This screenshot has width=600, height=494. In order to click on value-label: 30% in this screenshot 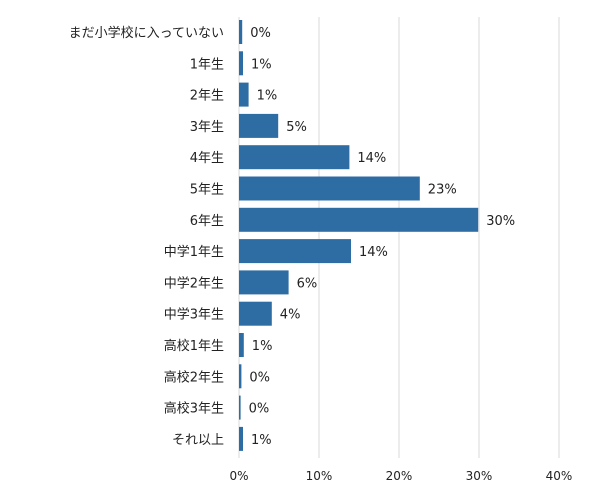, I will do `click(500, 221)`.